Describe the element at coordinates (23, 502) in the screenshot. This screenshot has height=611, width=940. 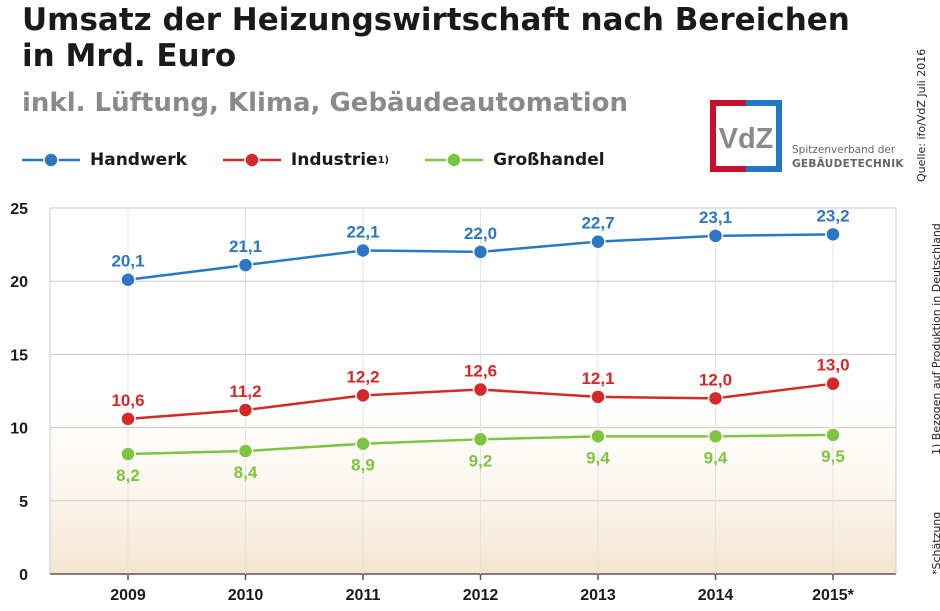
I see `y-tick-label: 5` at that location.